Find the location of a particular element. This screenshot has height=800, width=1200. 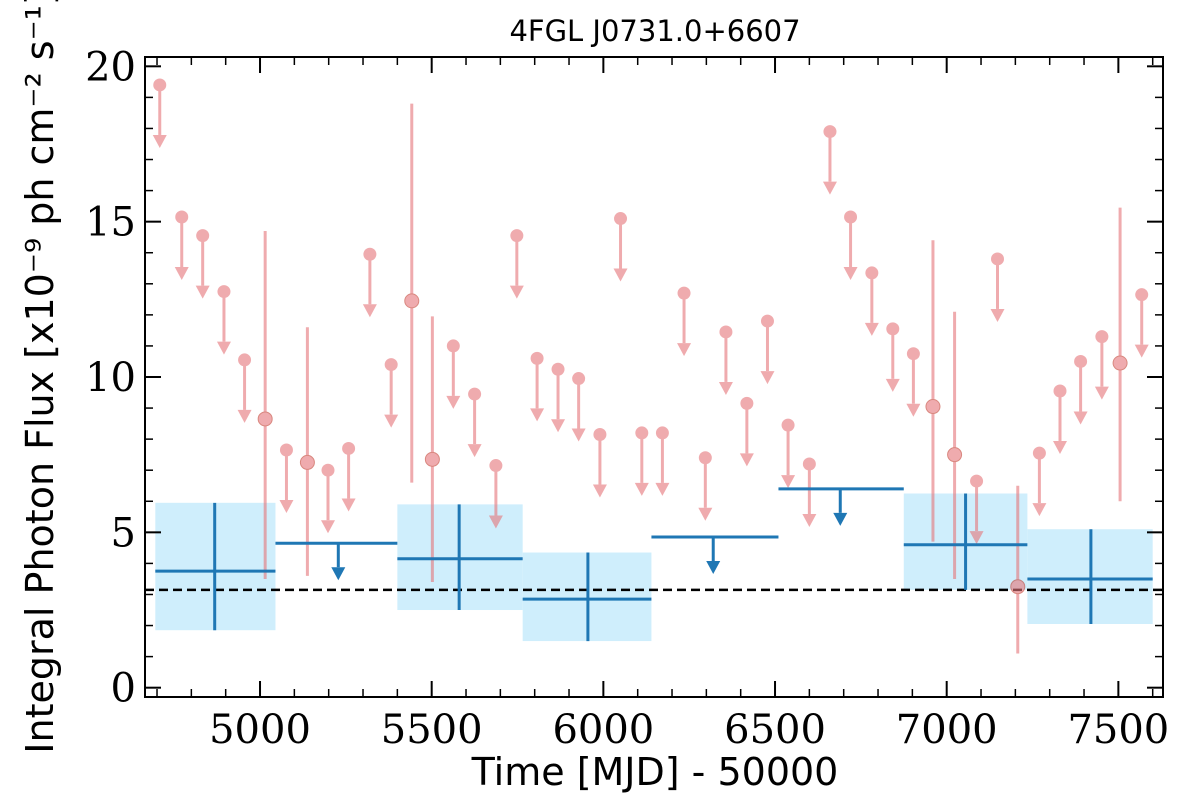

x-tick-label: 7000 is located at coordinates (947, 730).